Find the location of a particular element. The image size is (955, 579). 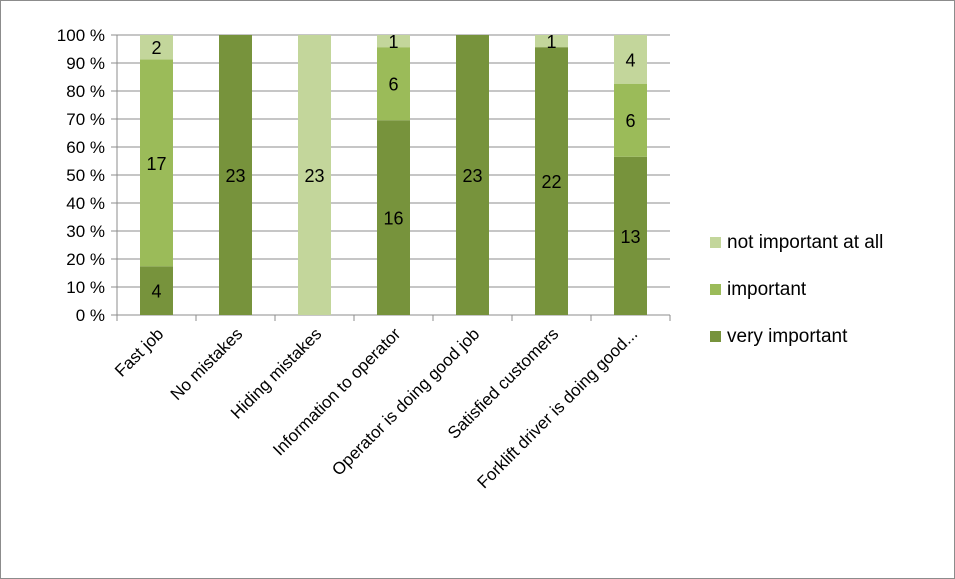

y-tick-label: 70 % is located at coordinates (85, 119).